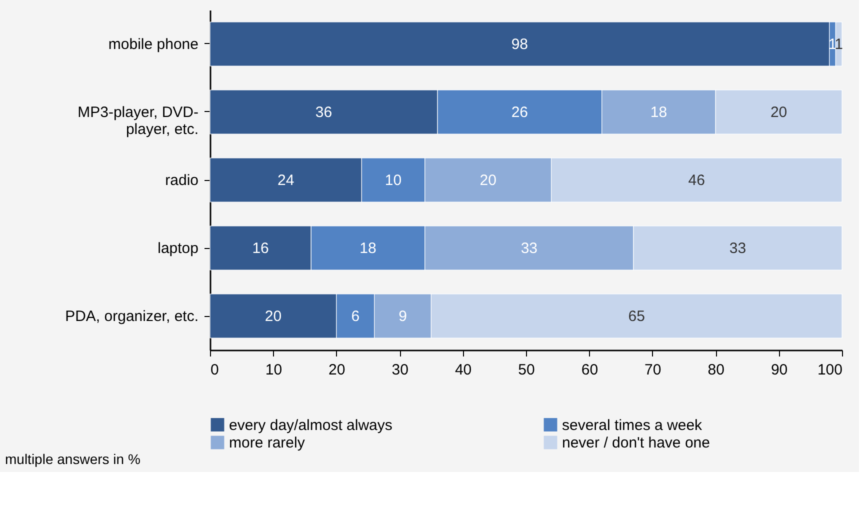 The height and width of the screenshot is (509, 863). Describe the element at coordinates (337, 370) in the screenshot. I see `x-tick-label: 20` at that location.